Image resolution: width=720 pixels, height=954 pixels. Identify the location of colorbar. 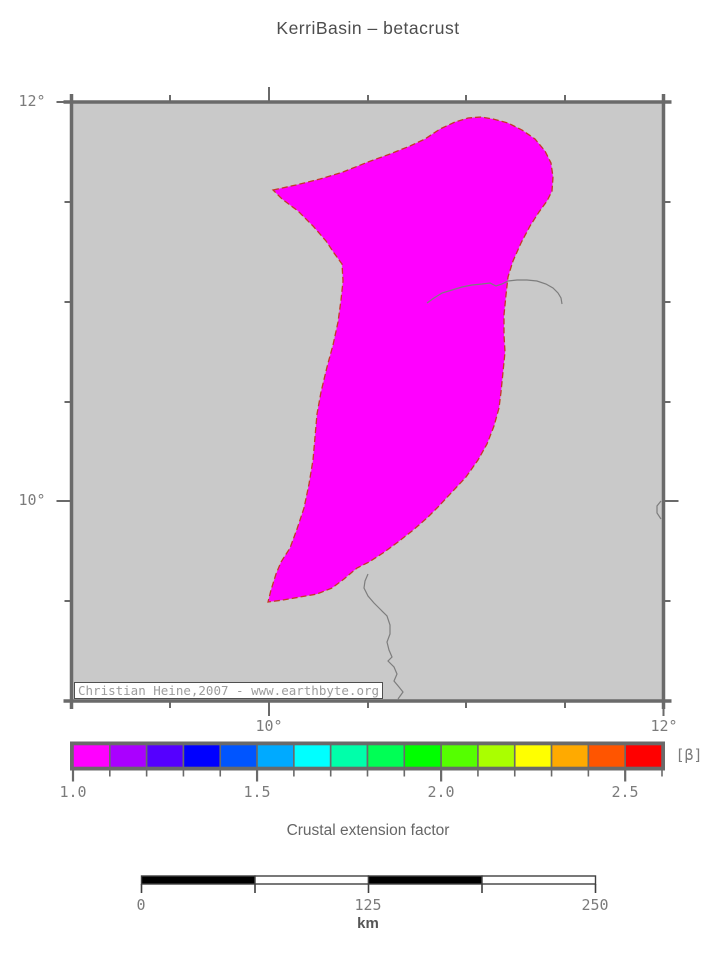
(367, 761).